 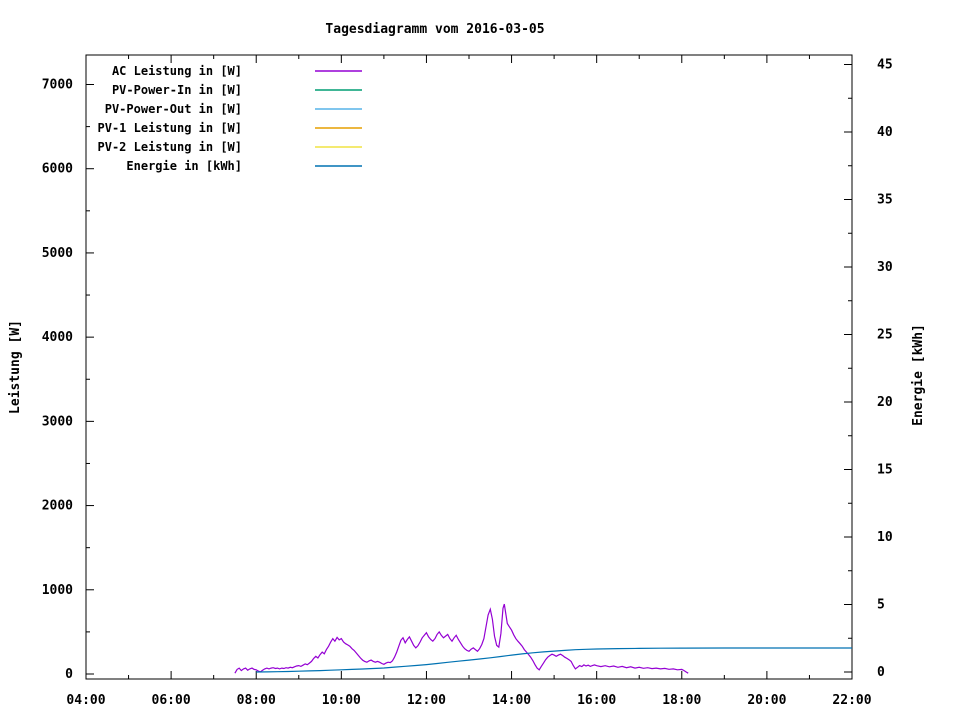 What do you see at coordinates (341, 700) in the screenshot?
I see `x-axis-tick-label: 10:00` at bounding box center [341, 700].